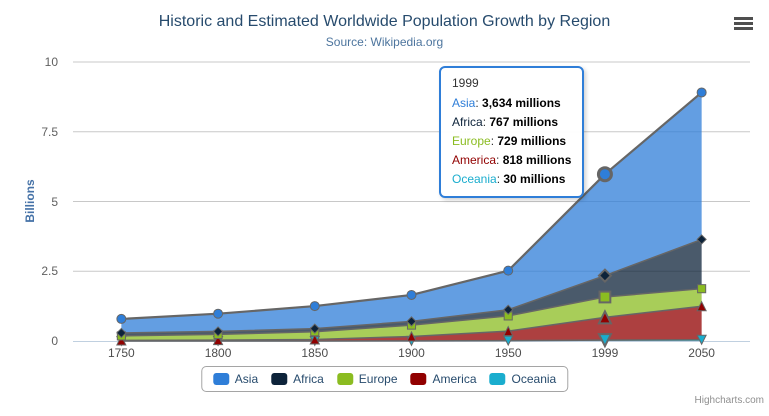  Describe the element at coordinates (508, 331) in the screenshot. I see `marker-america-1950` at that location.